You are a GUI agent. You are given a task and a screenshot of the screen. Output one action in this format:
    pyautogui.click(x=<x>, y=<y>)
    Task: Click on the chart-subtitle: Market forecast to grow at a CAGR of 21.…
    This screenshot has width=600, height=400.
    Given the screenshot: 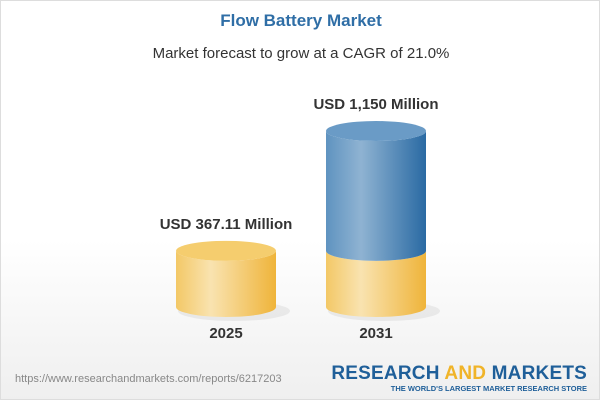 What is the action you would take?
    pyautogui.click(x=301, y=53)
    